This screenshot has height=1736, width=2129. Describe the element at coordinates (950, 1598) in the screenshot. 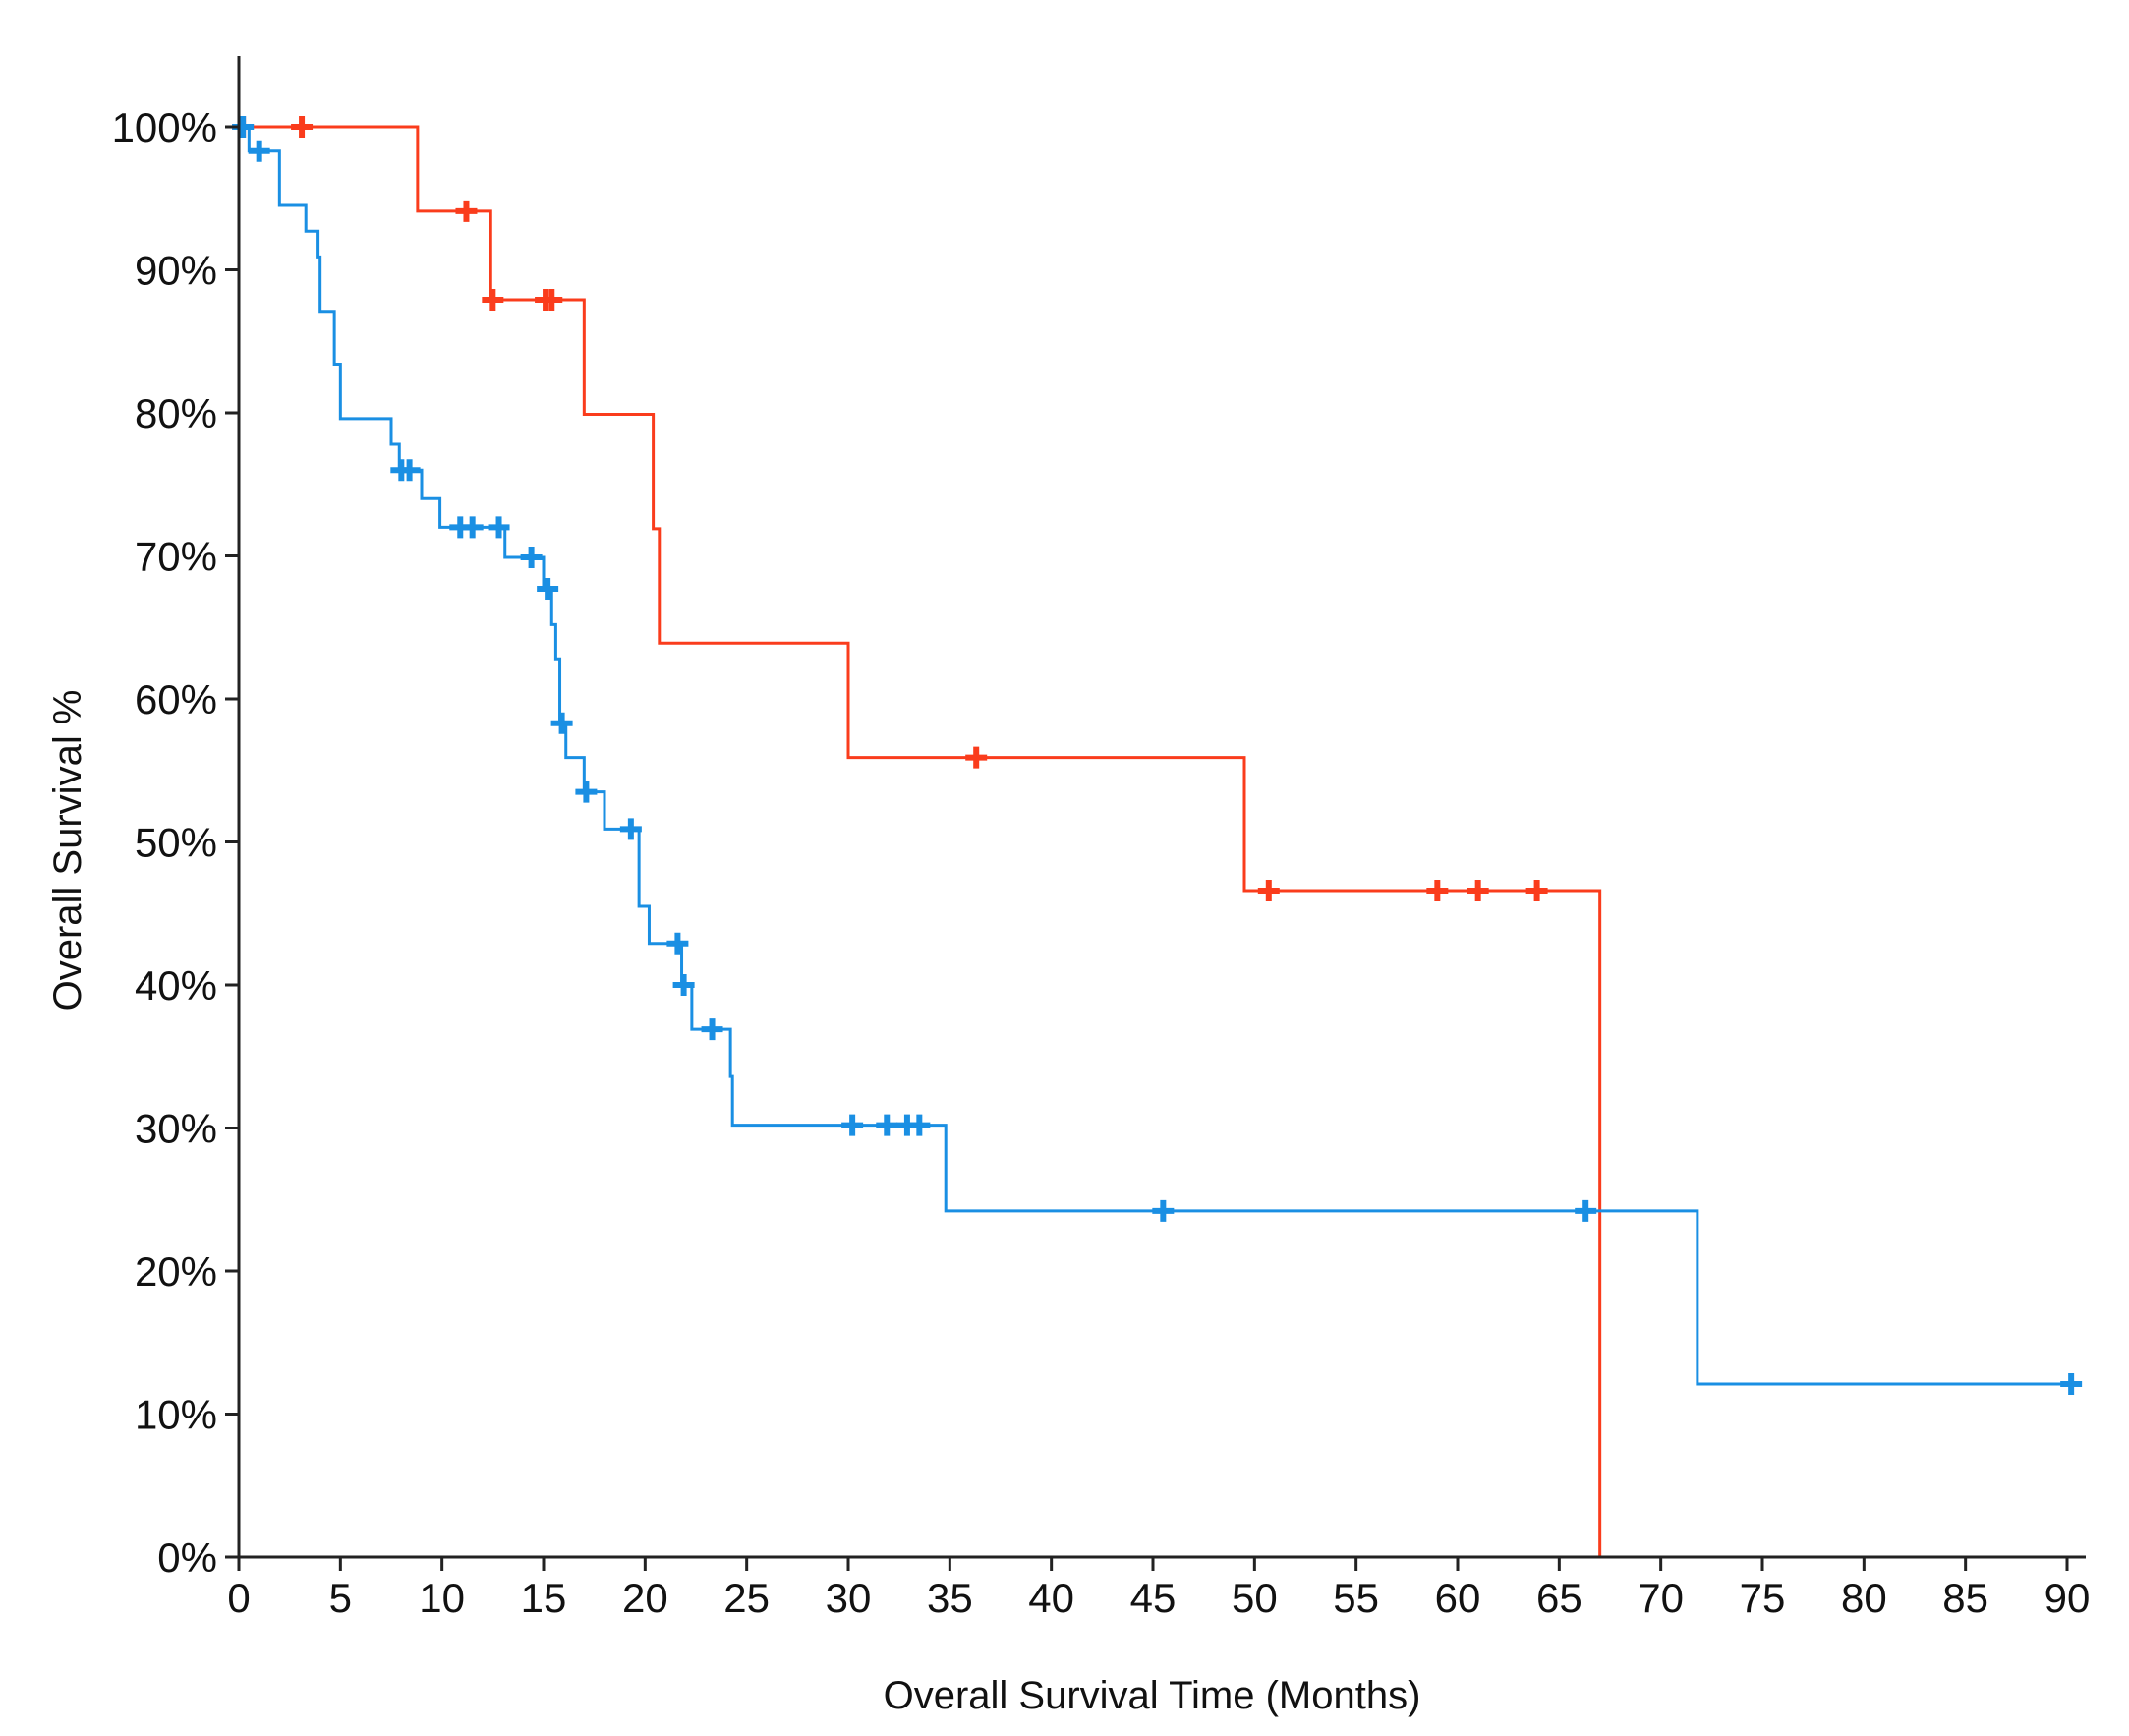

I see `x-tick-label: 35` at that location.